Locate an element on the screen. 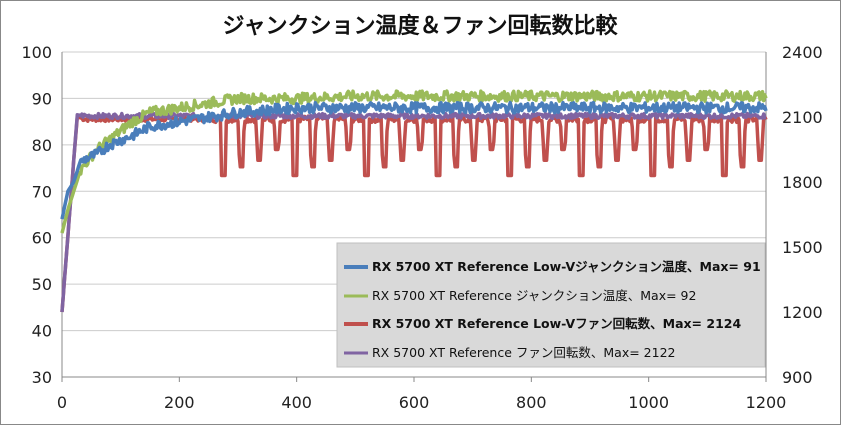 The width and height of the screenshot is (841, 425). y-left-tick-label: 50 is located at coordinates (42, 284).